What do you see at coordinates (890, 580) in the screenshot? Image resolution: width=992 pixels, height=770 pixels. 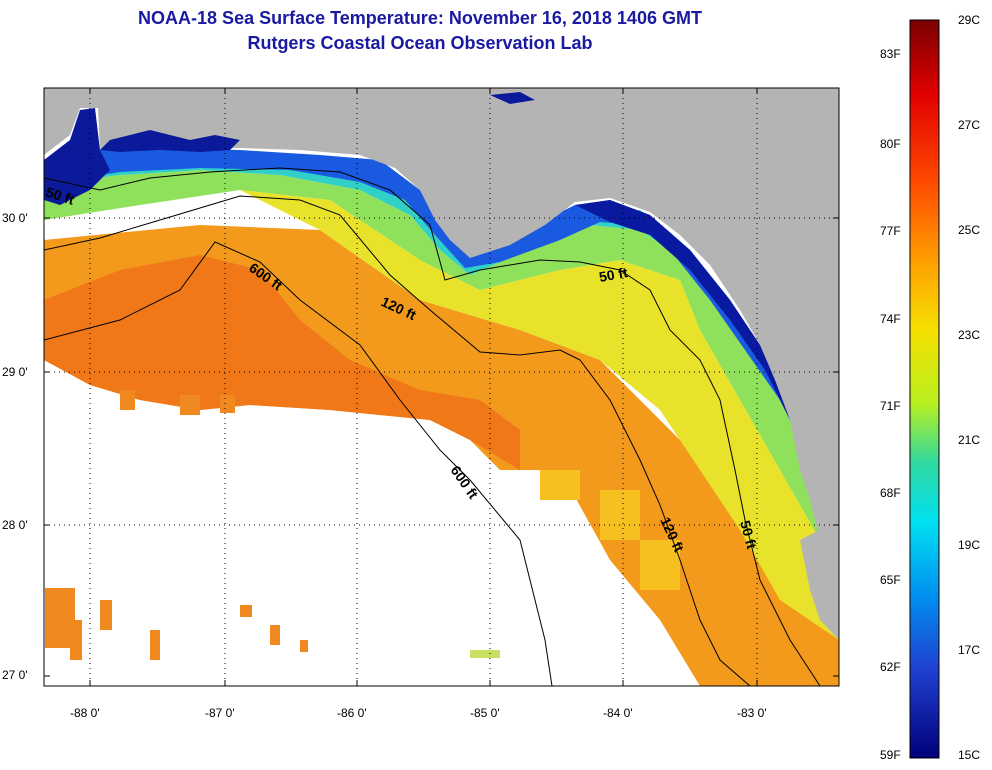 I see `colorbar-f-label: 65F` at bounding box center [890, 580].